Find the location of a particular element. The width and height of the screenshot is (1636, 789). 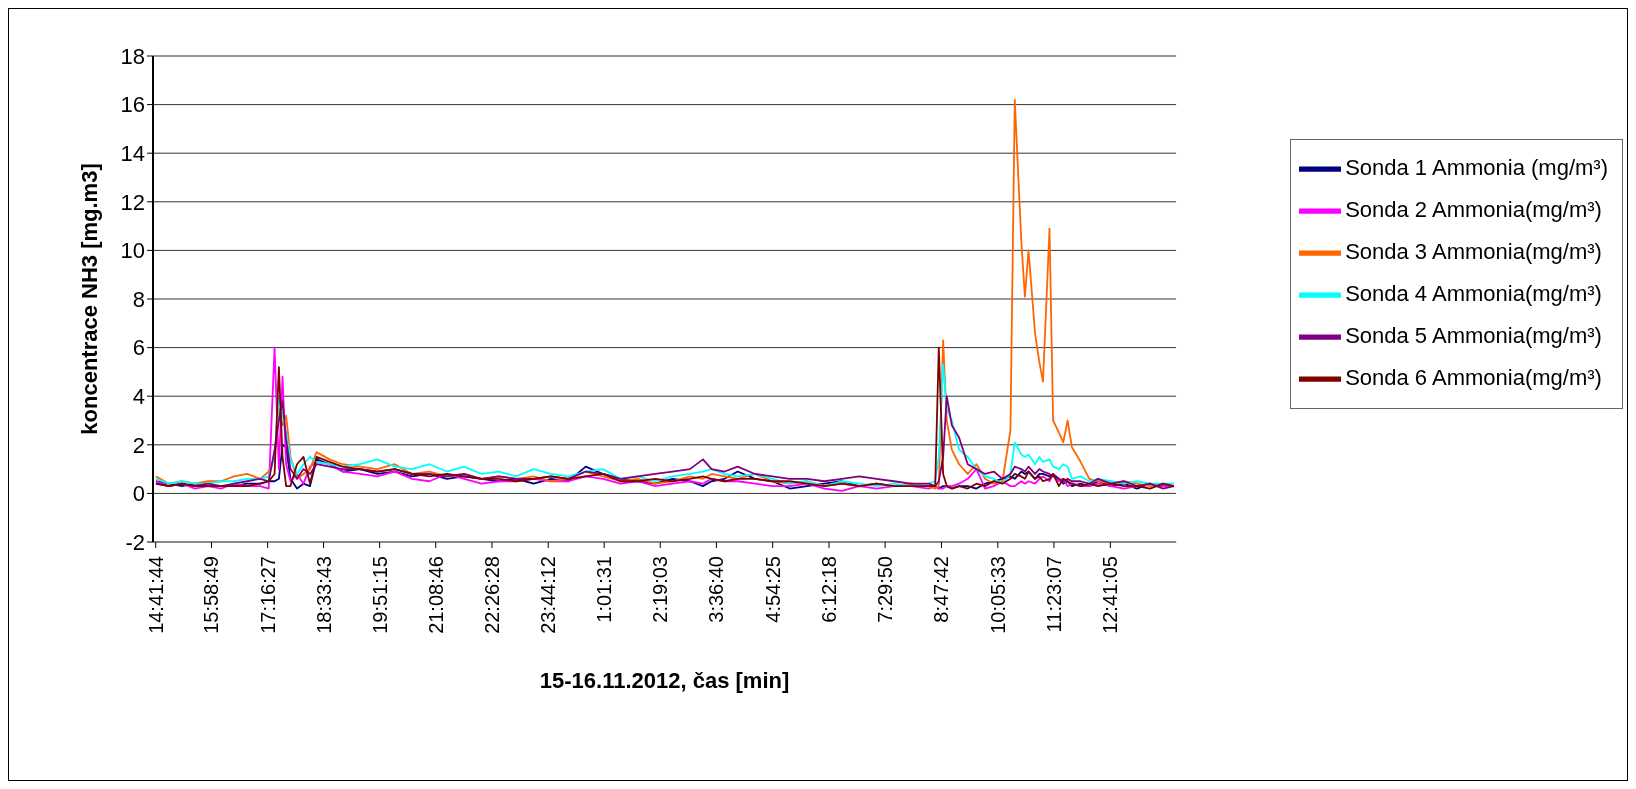

x-tick-label: 19:51:15 is located at coordinates (379, 595).